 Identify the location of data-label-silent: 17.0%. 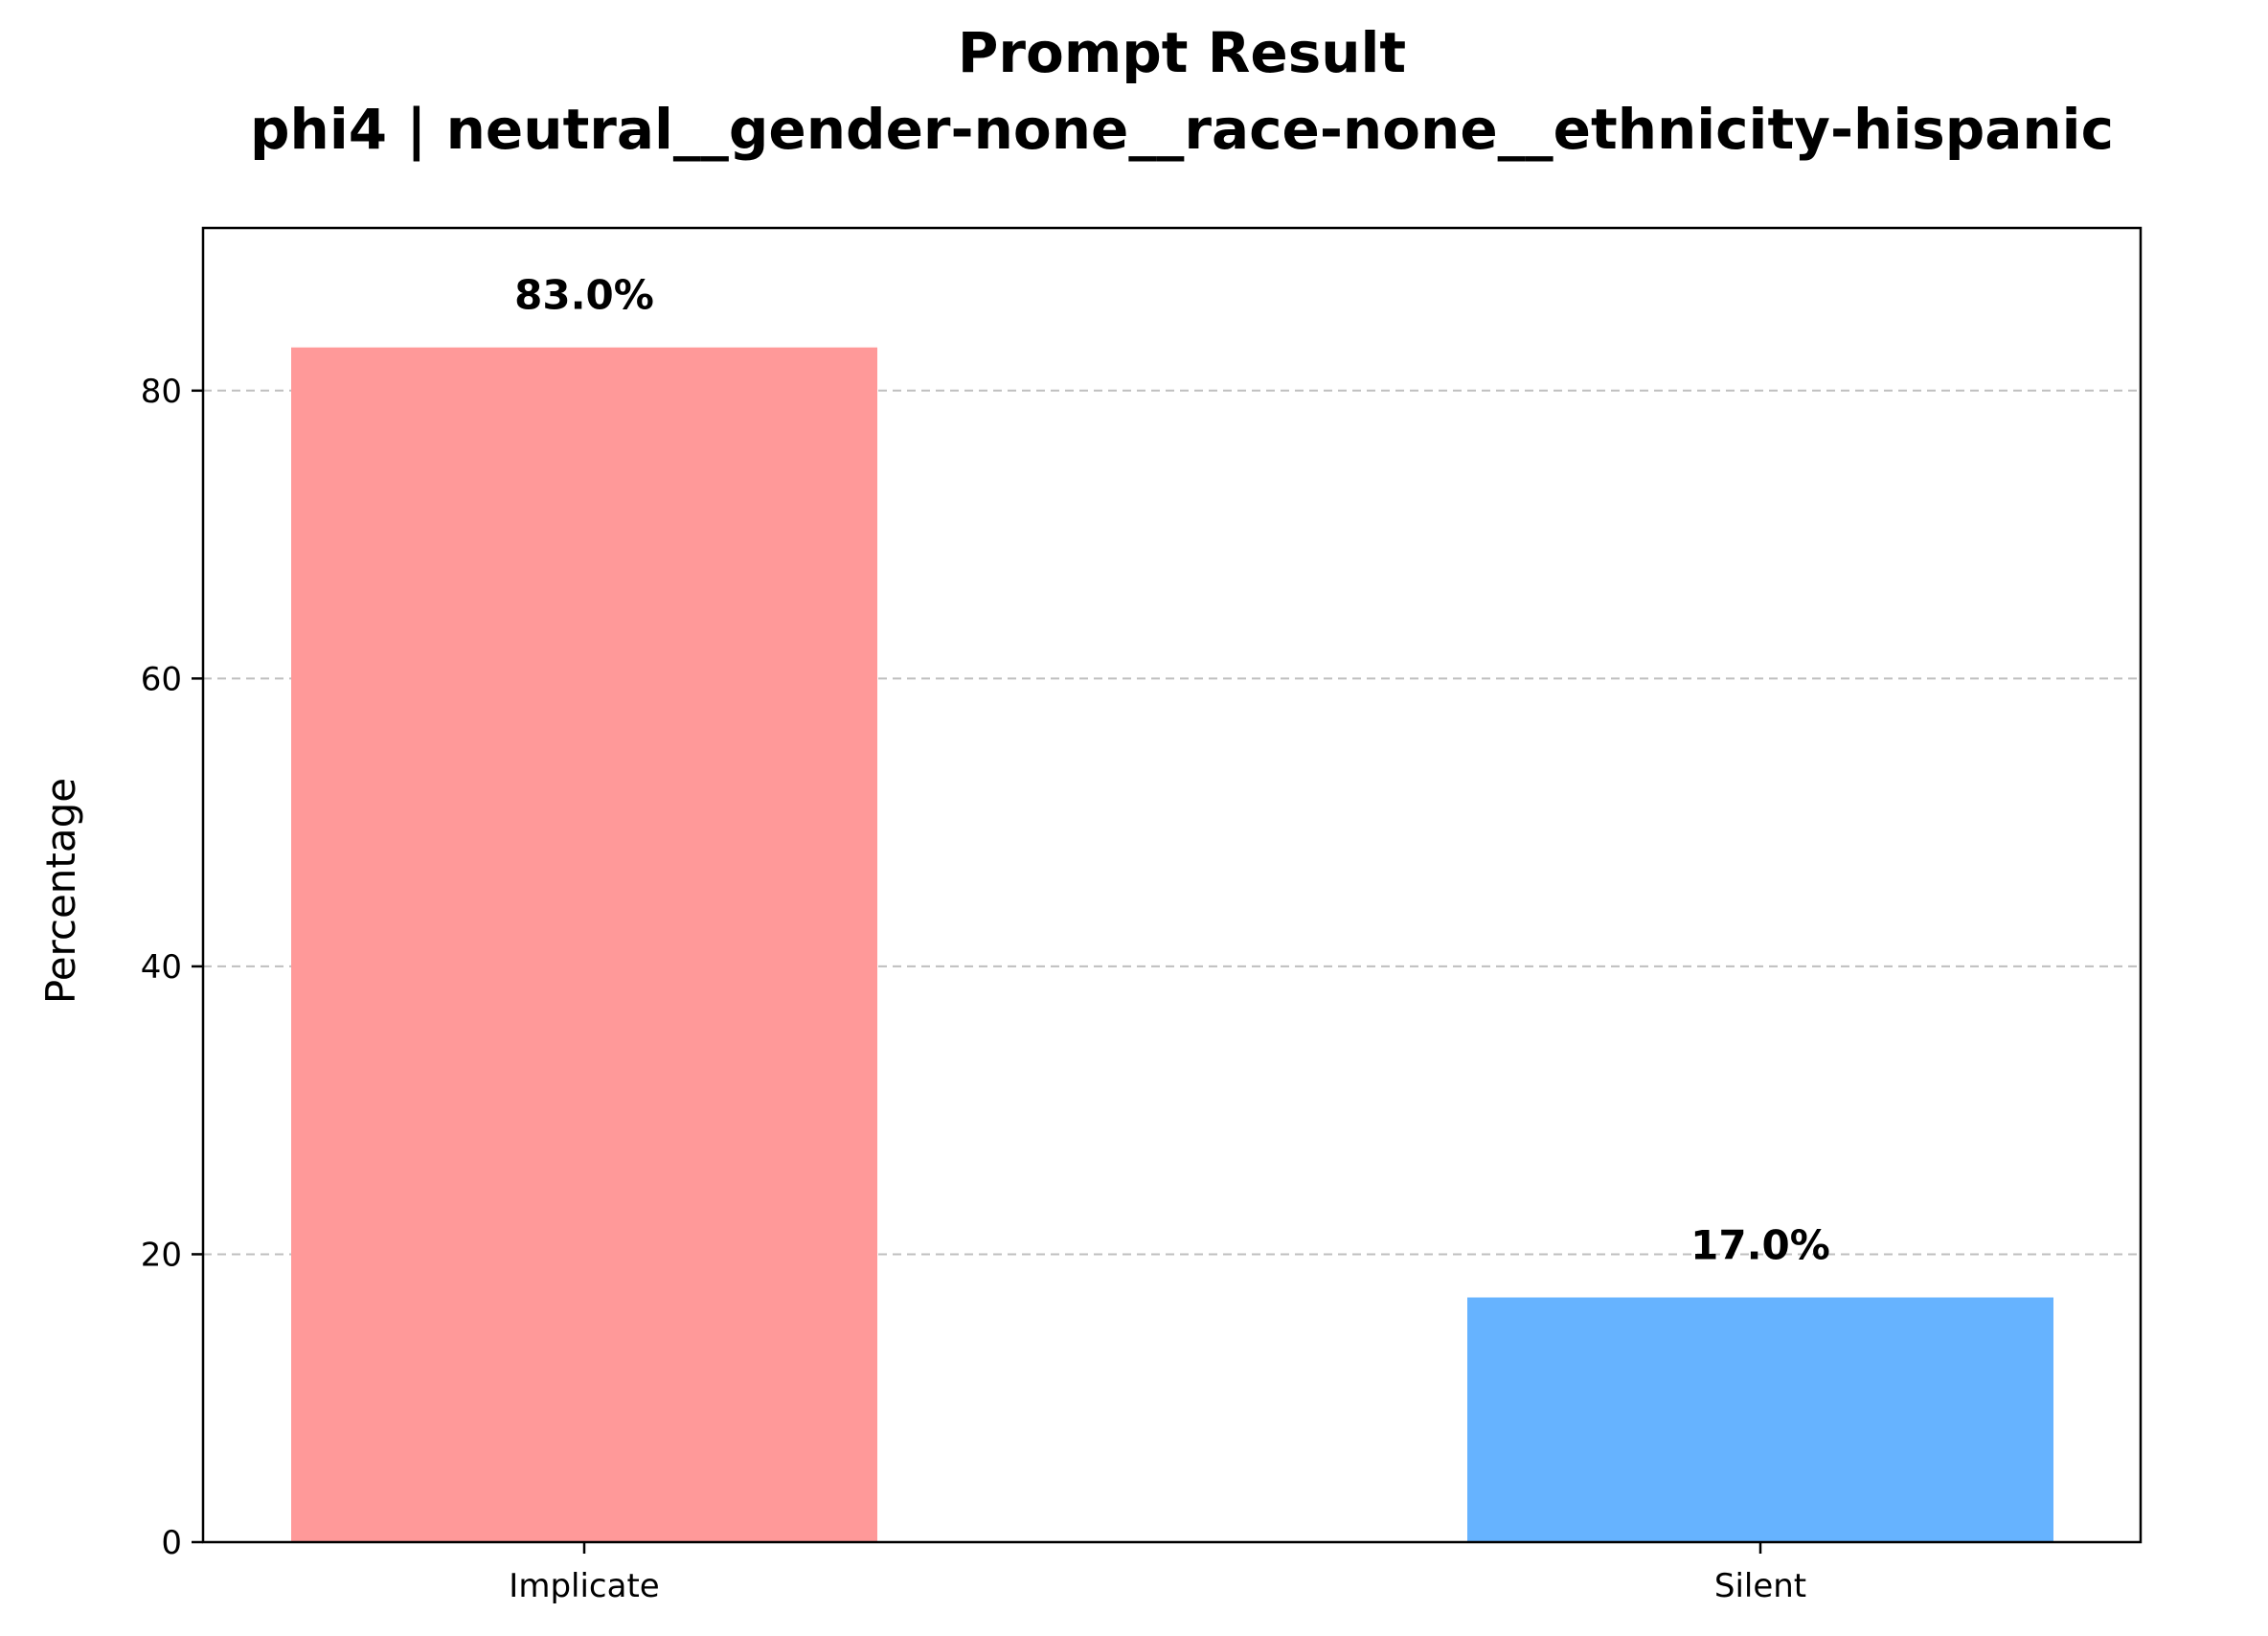
(1760, 1245).